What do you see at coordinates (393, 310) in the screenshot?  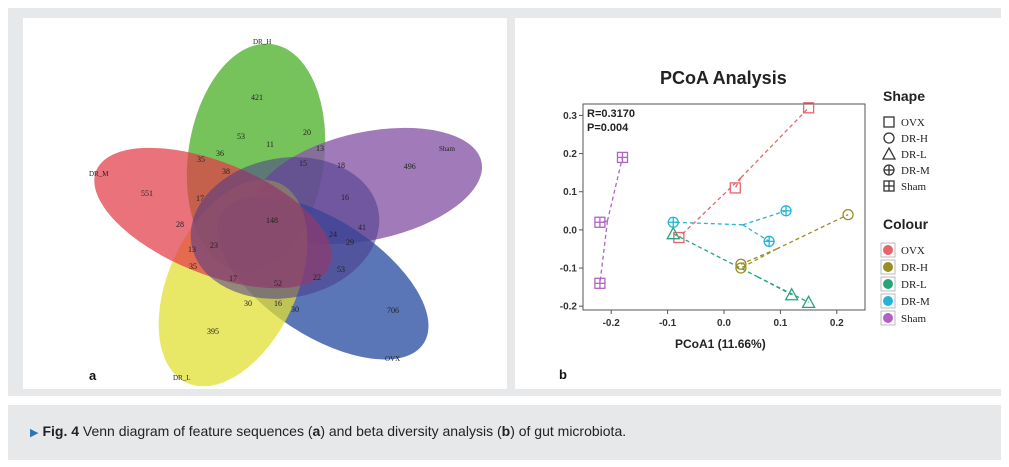 I see `venn-count: 706` at bounding box center [393, 310].